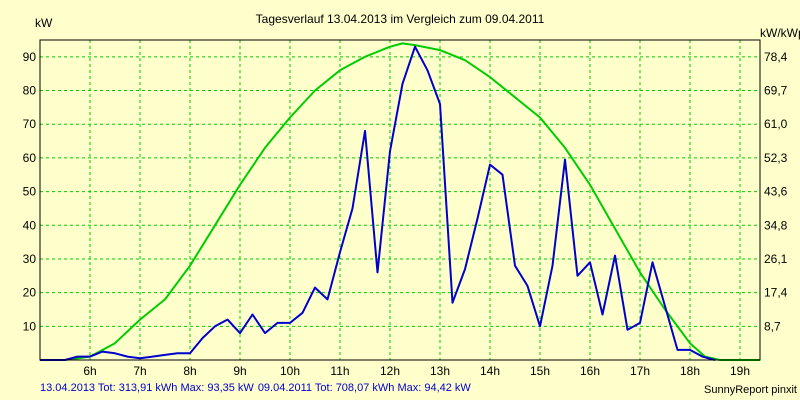 The height and width of the screenshot is (400, 800). What do you see at coordinates (30, 158) in the screenshot?
I see `y-tick-label-left: 60` at bounding box center [30, 158].